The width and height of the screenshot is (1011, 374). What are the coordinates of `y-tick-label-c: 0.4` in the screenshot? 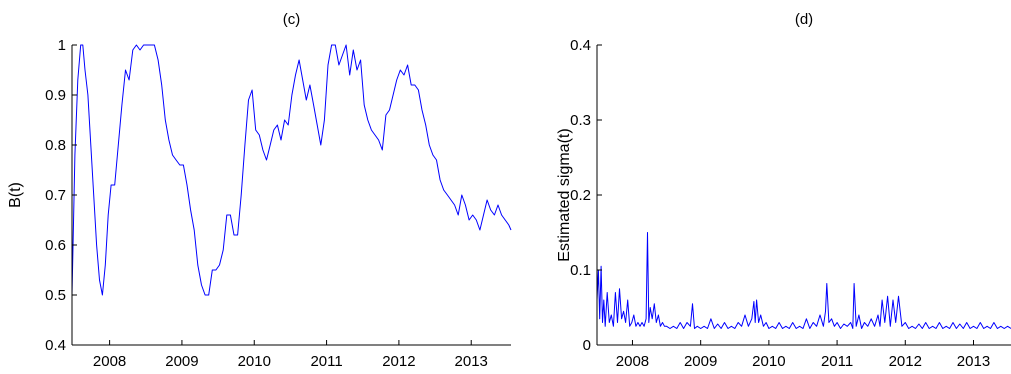 It's located at (55, 345).